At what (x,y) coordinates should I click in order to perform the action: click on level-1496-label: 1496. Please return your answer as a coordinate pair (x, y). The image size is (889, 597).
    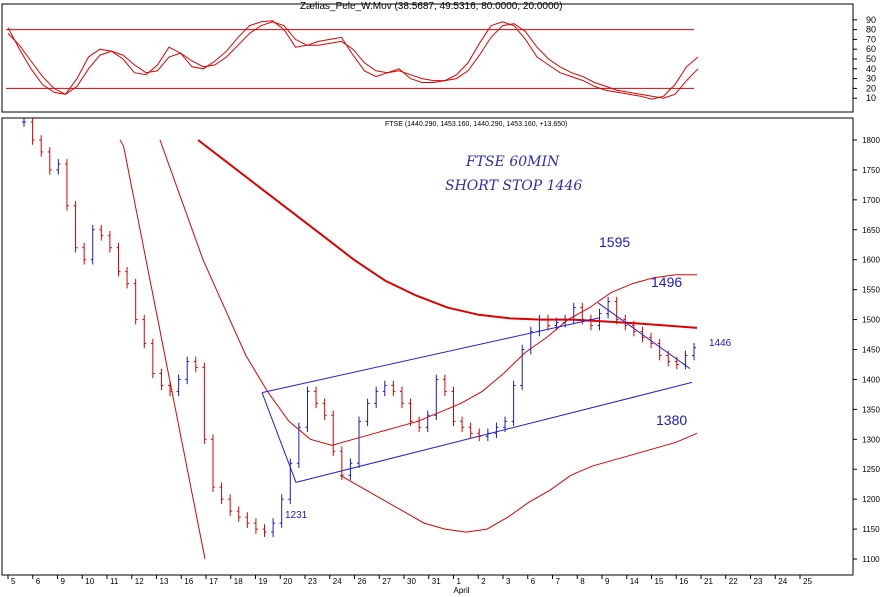
    Looking at the image, I should click on (667, 282).